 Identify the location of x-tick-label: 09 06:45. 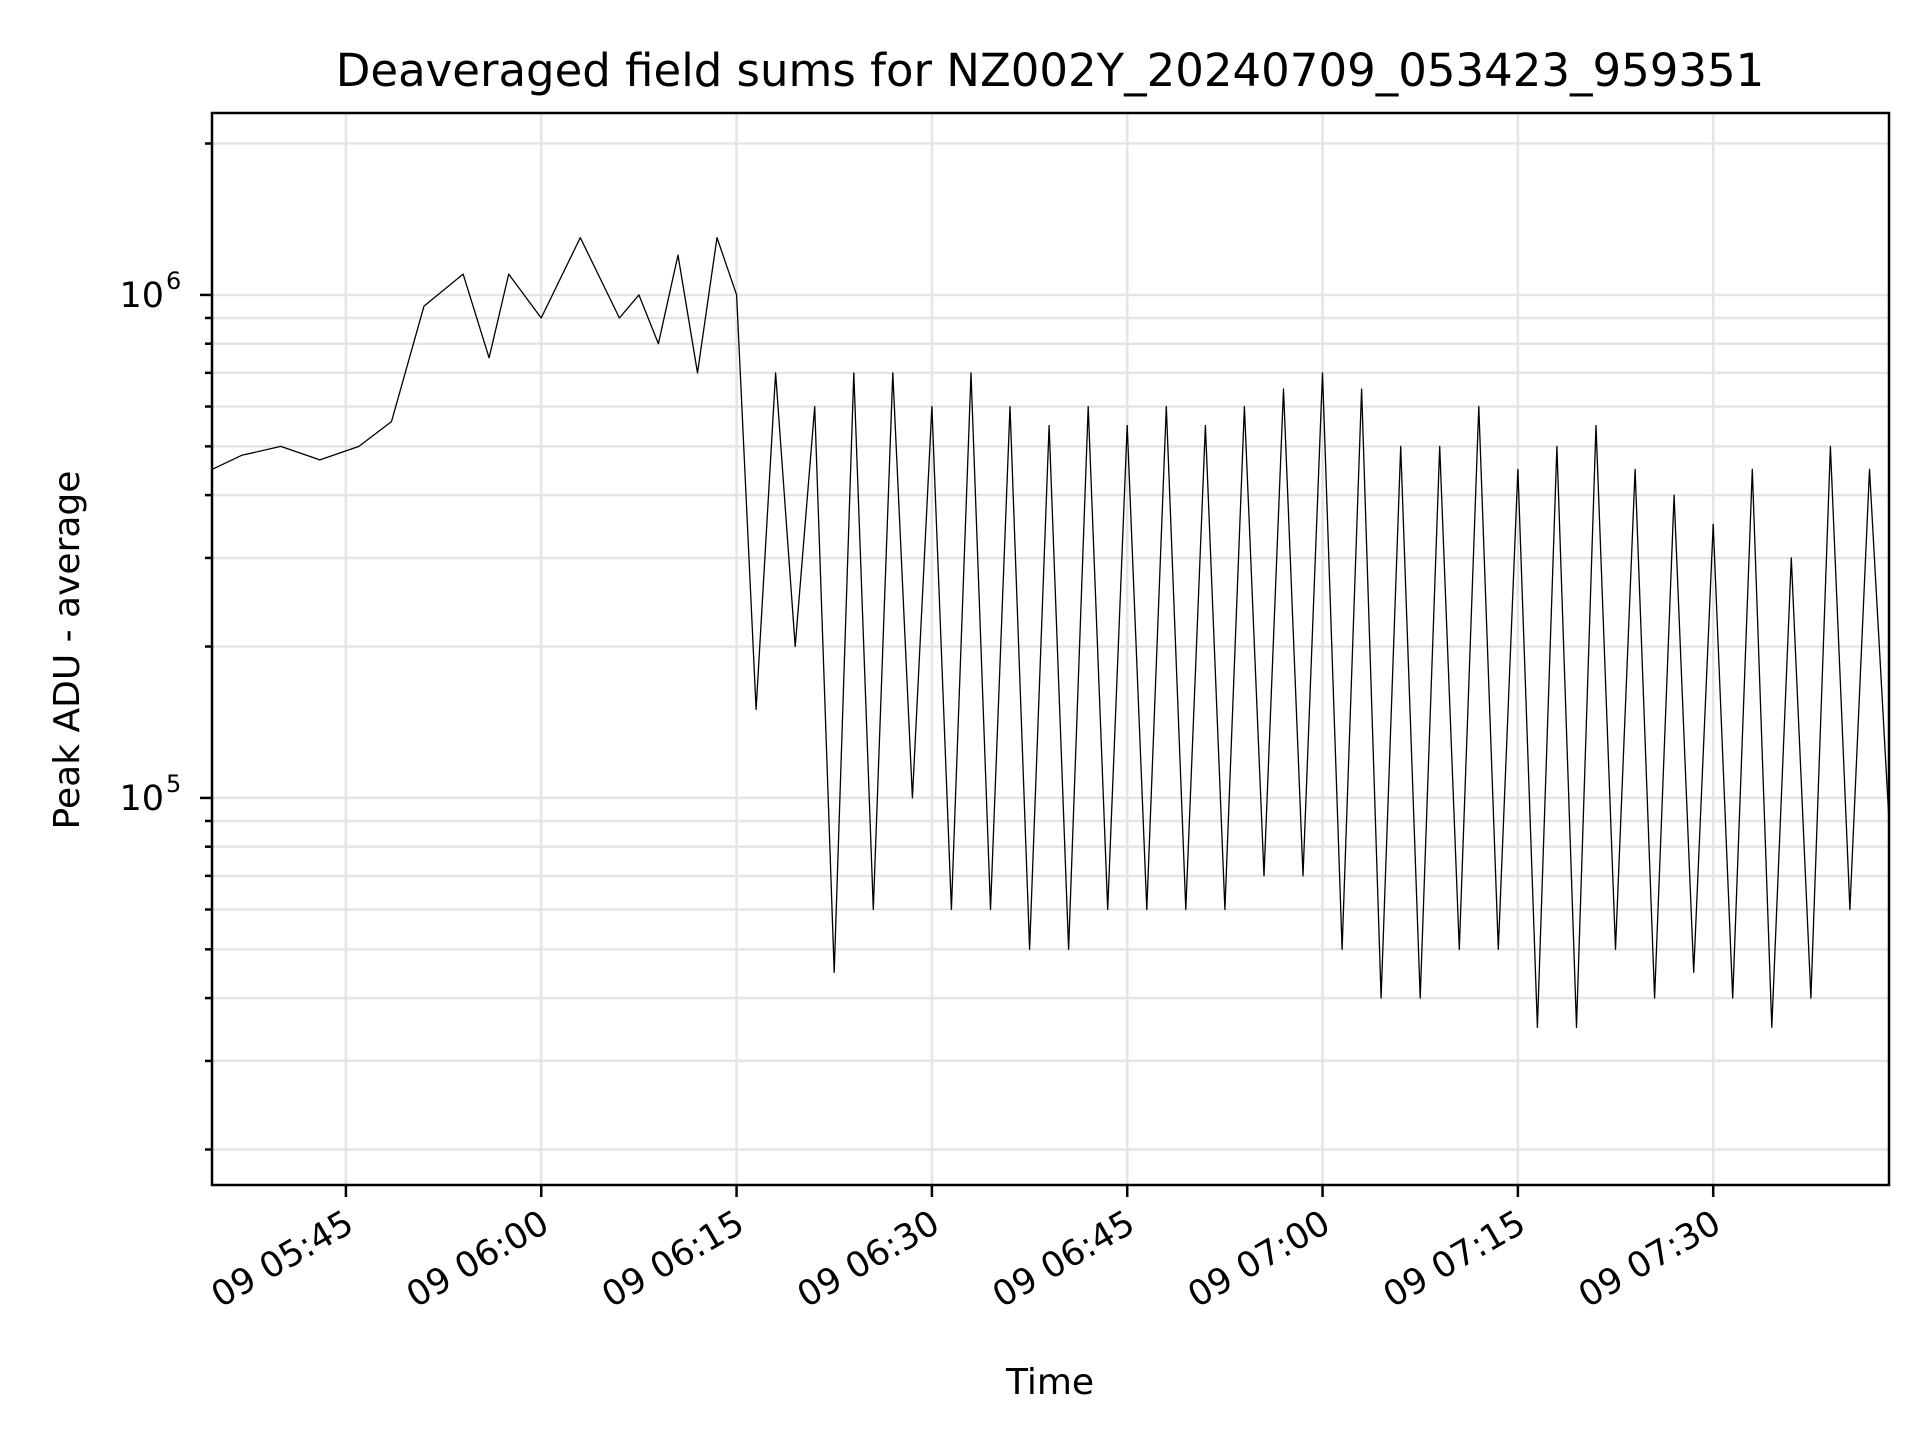
(1064, 1259).